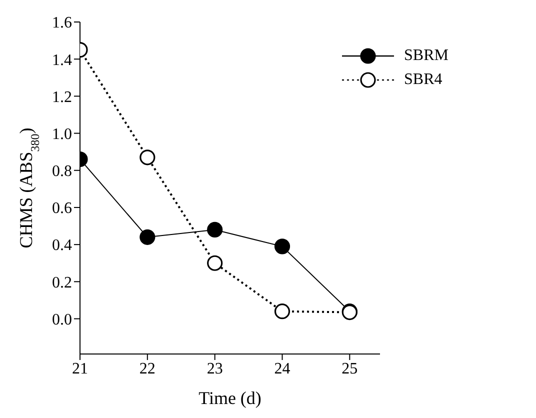 The image size is (536, 418). What do you see at coordinates (214, 369) in the screenshot?
I see `x-tick-label: 23` at bounding box center [214, 369].